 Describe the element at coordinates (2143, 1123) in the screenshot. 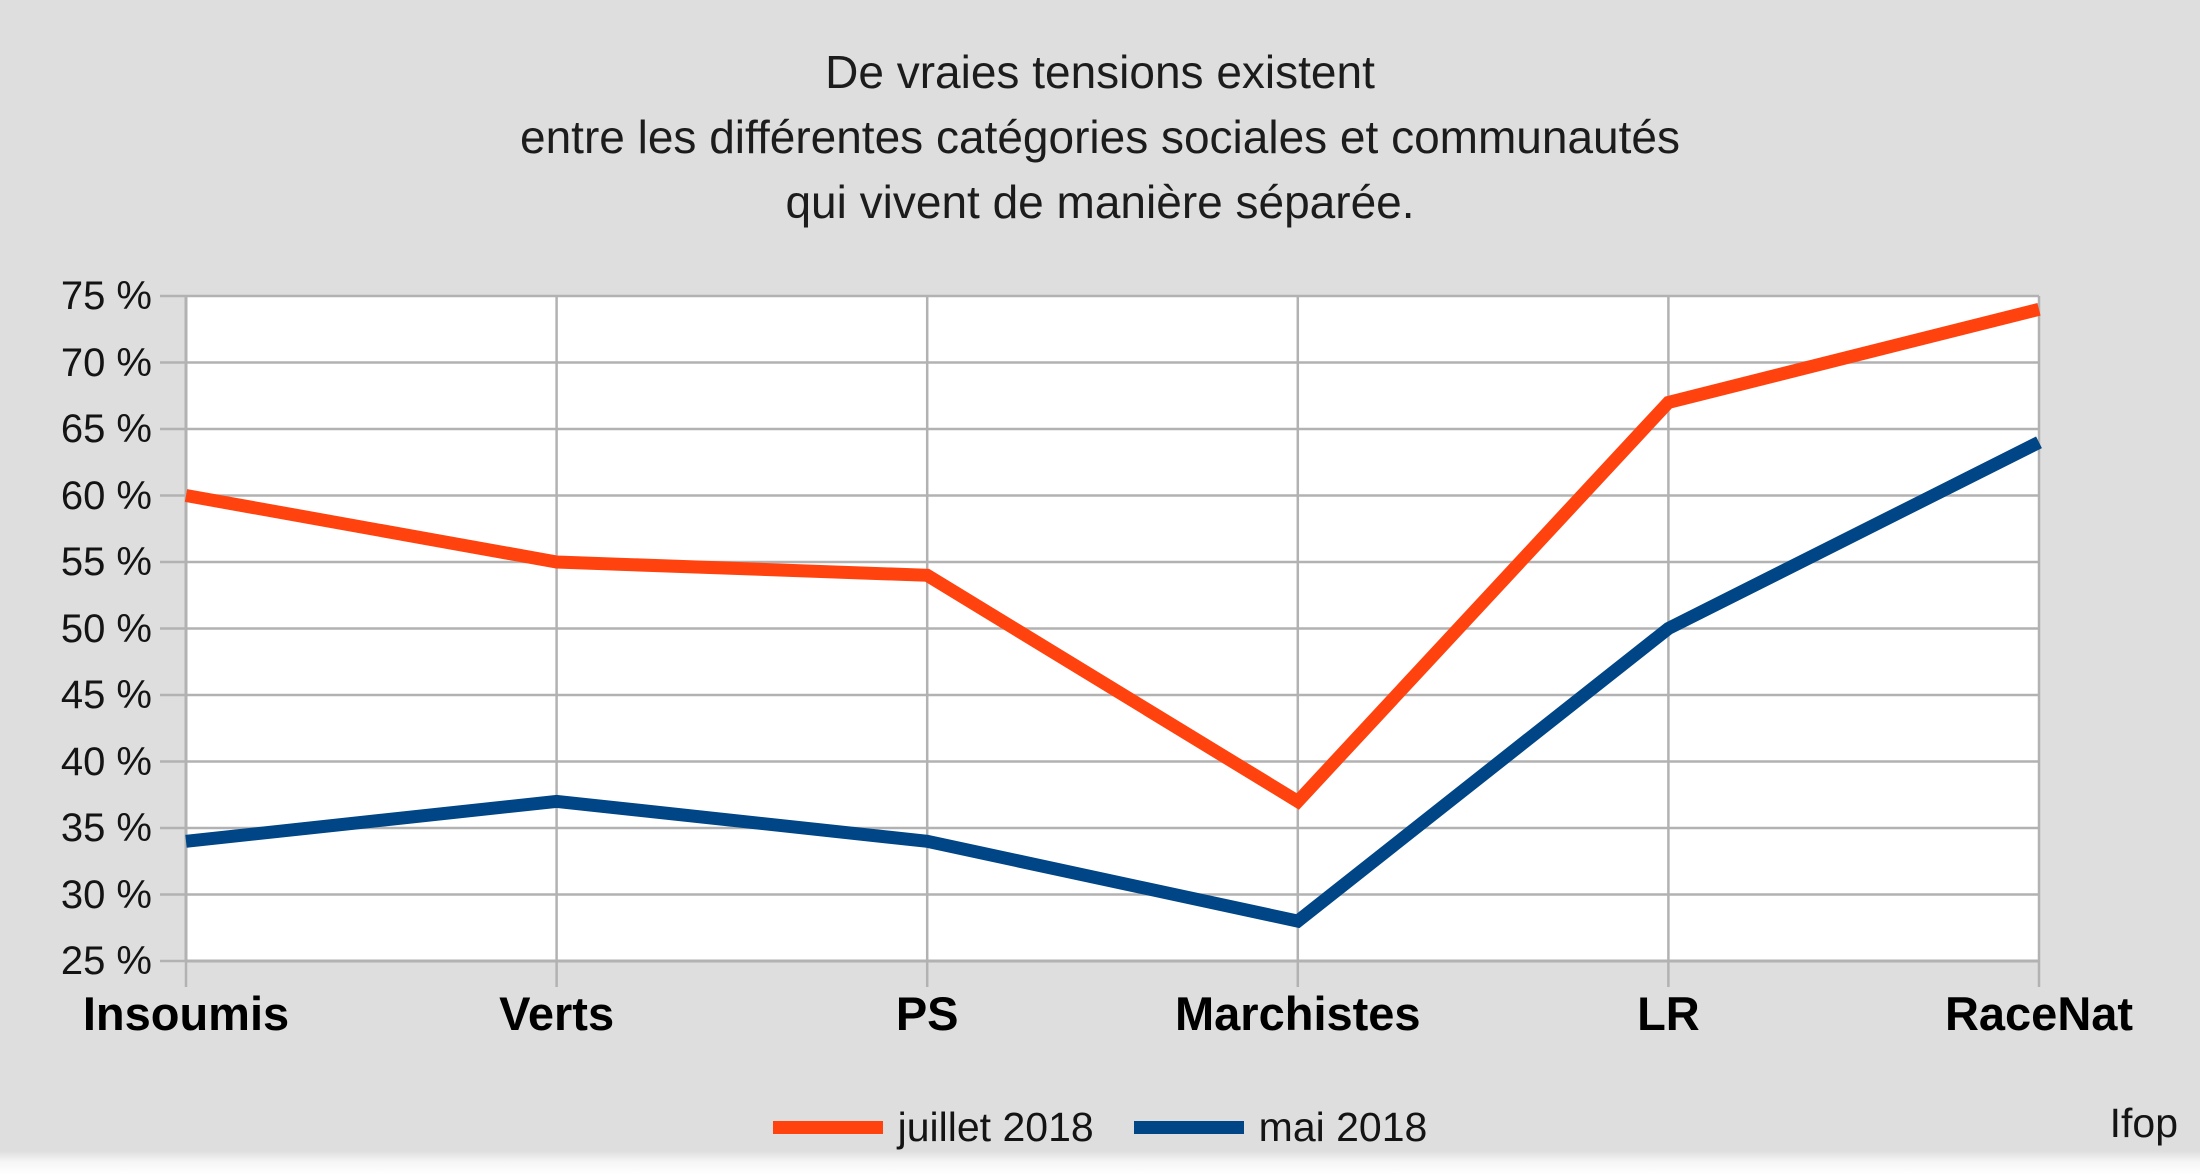

I see `source-label: Ifop` at that location.